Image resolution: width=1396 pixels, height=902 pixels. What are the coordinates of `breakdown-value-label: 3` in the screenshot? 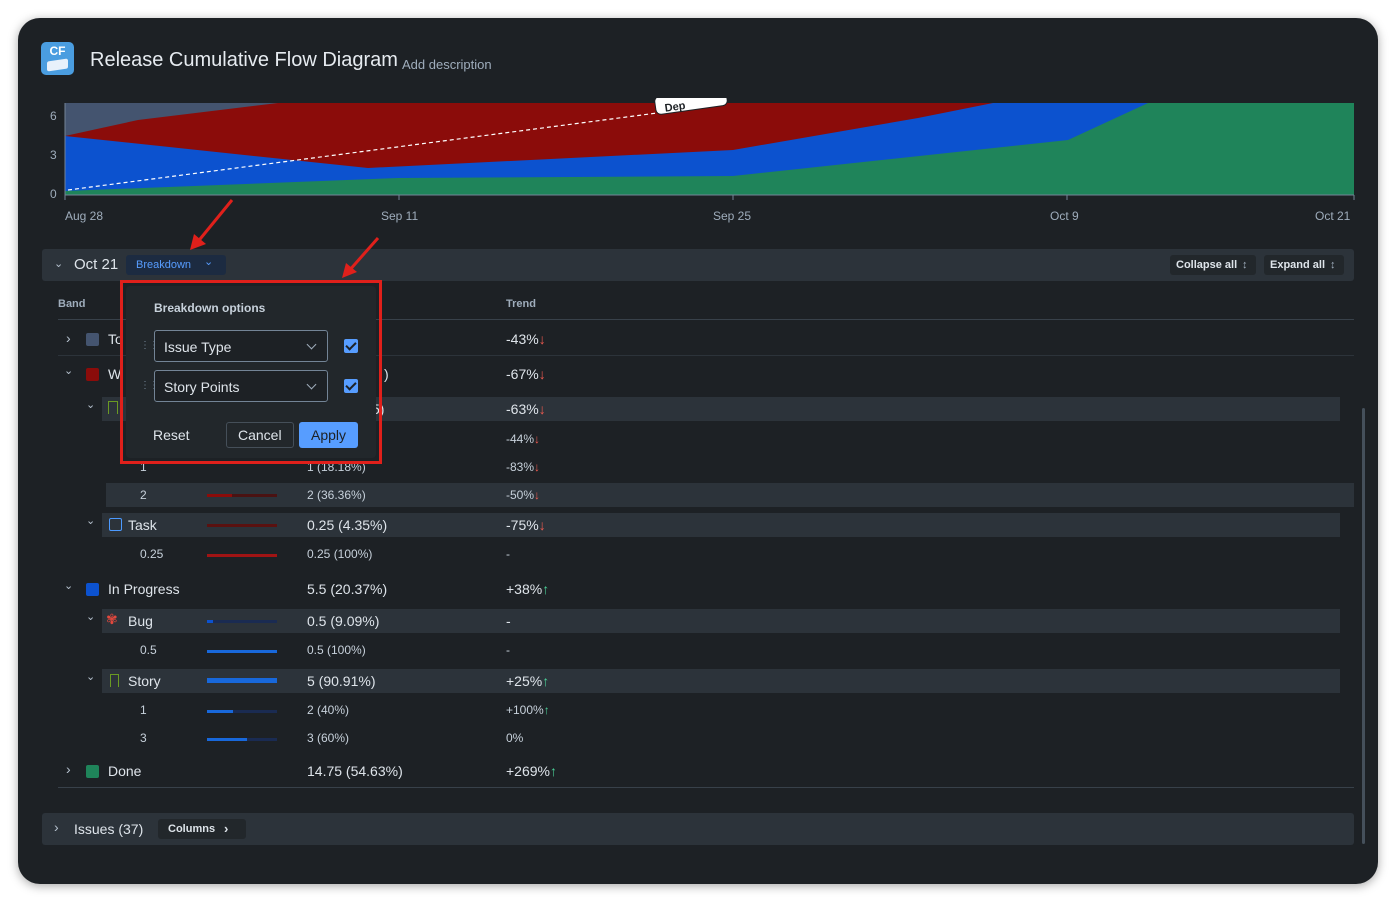 It's located at (143, 738).